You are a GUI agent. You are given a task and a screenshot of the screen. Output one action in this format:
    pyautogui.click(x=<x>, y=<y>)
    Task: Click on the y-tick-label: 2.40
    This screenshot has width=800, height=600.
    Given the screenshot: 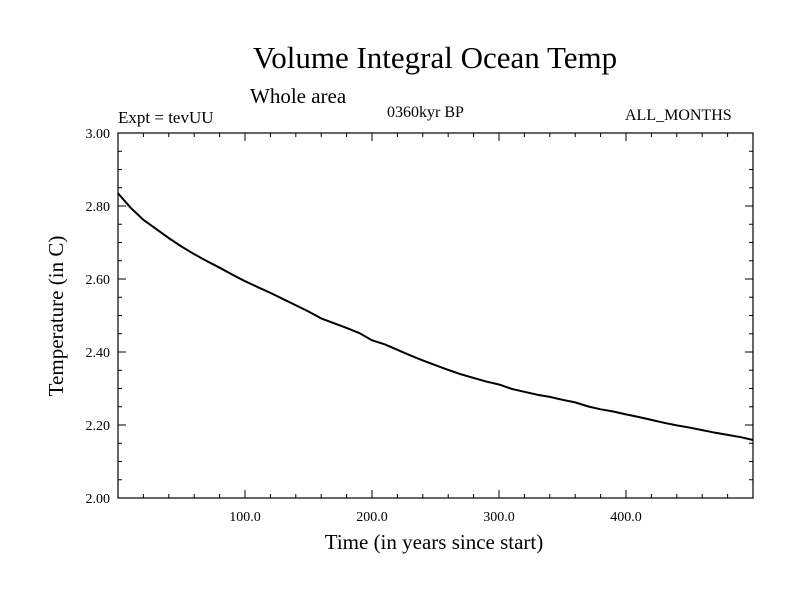 What is the action you would take?
    pyautogui.click(x=98, y=353)
    